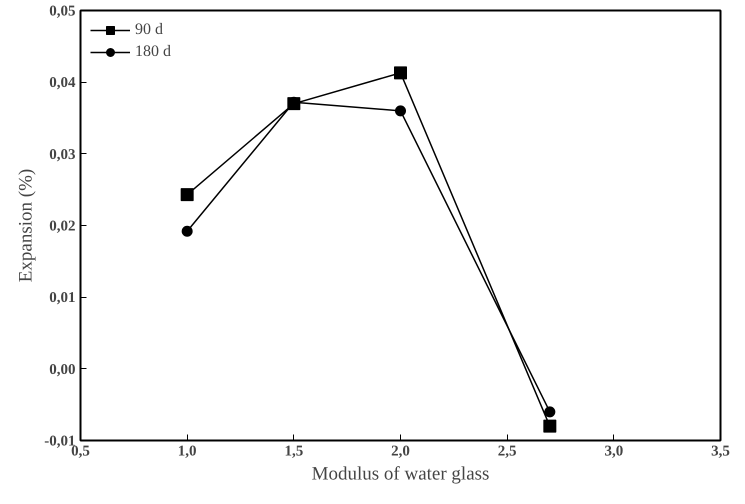  Describe the element at coordinates (62, 12) in the screenshot. I see `y-tick-label: 0,05` at that location.